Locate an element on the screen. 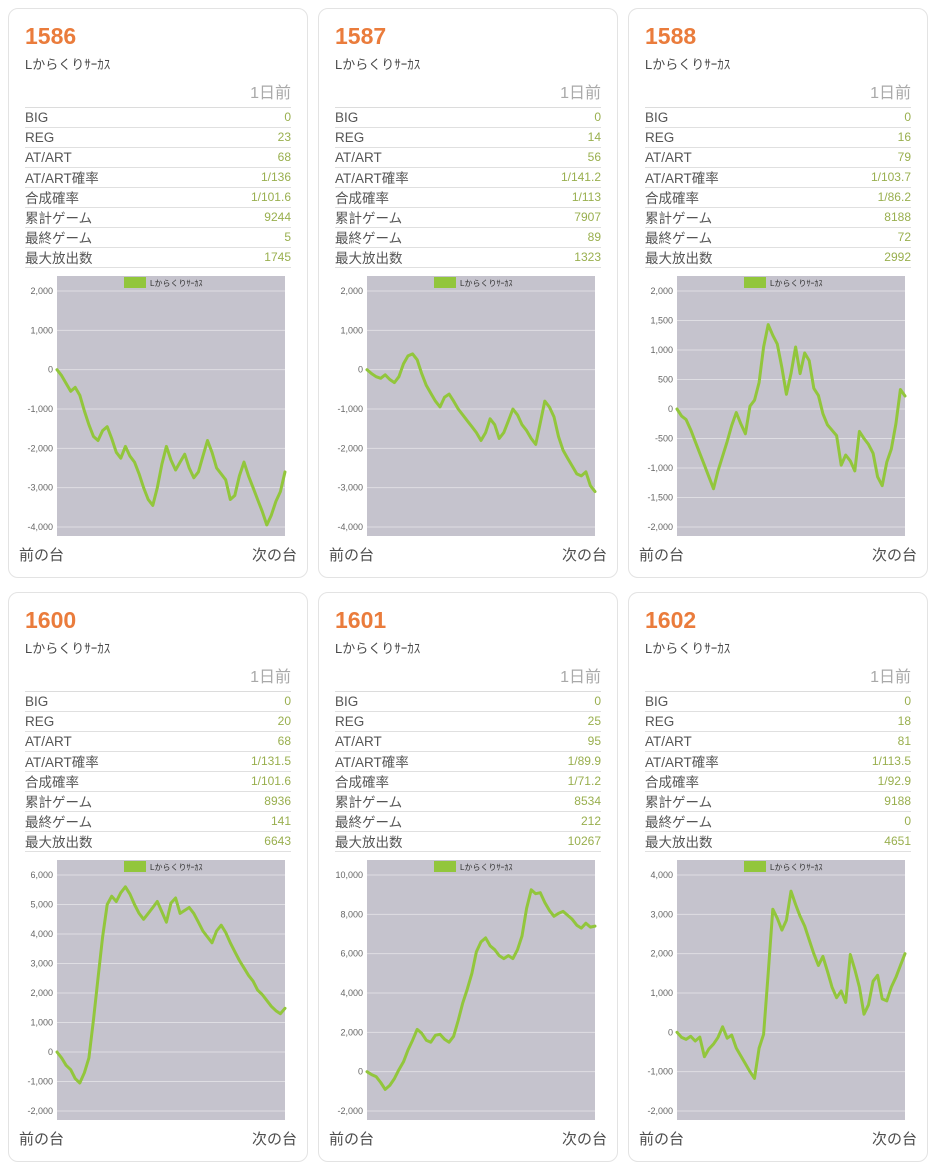 The image size is (931, 1170). y-axis-tick: -2,000 is located at coordinates (660, 1111).